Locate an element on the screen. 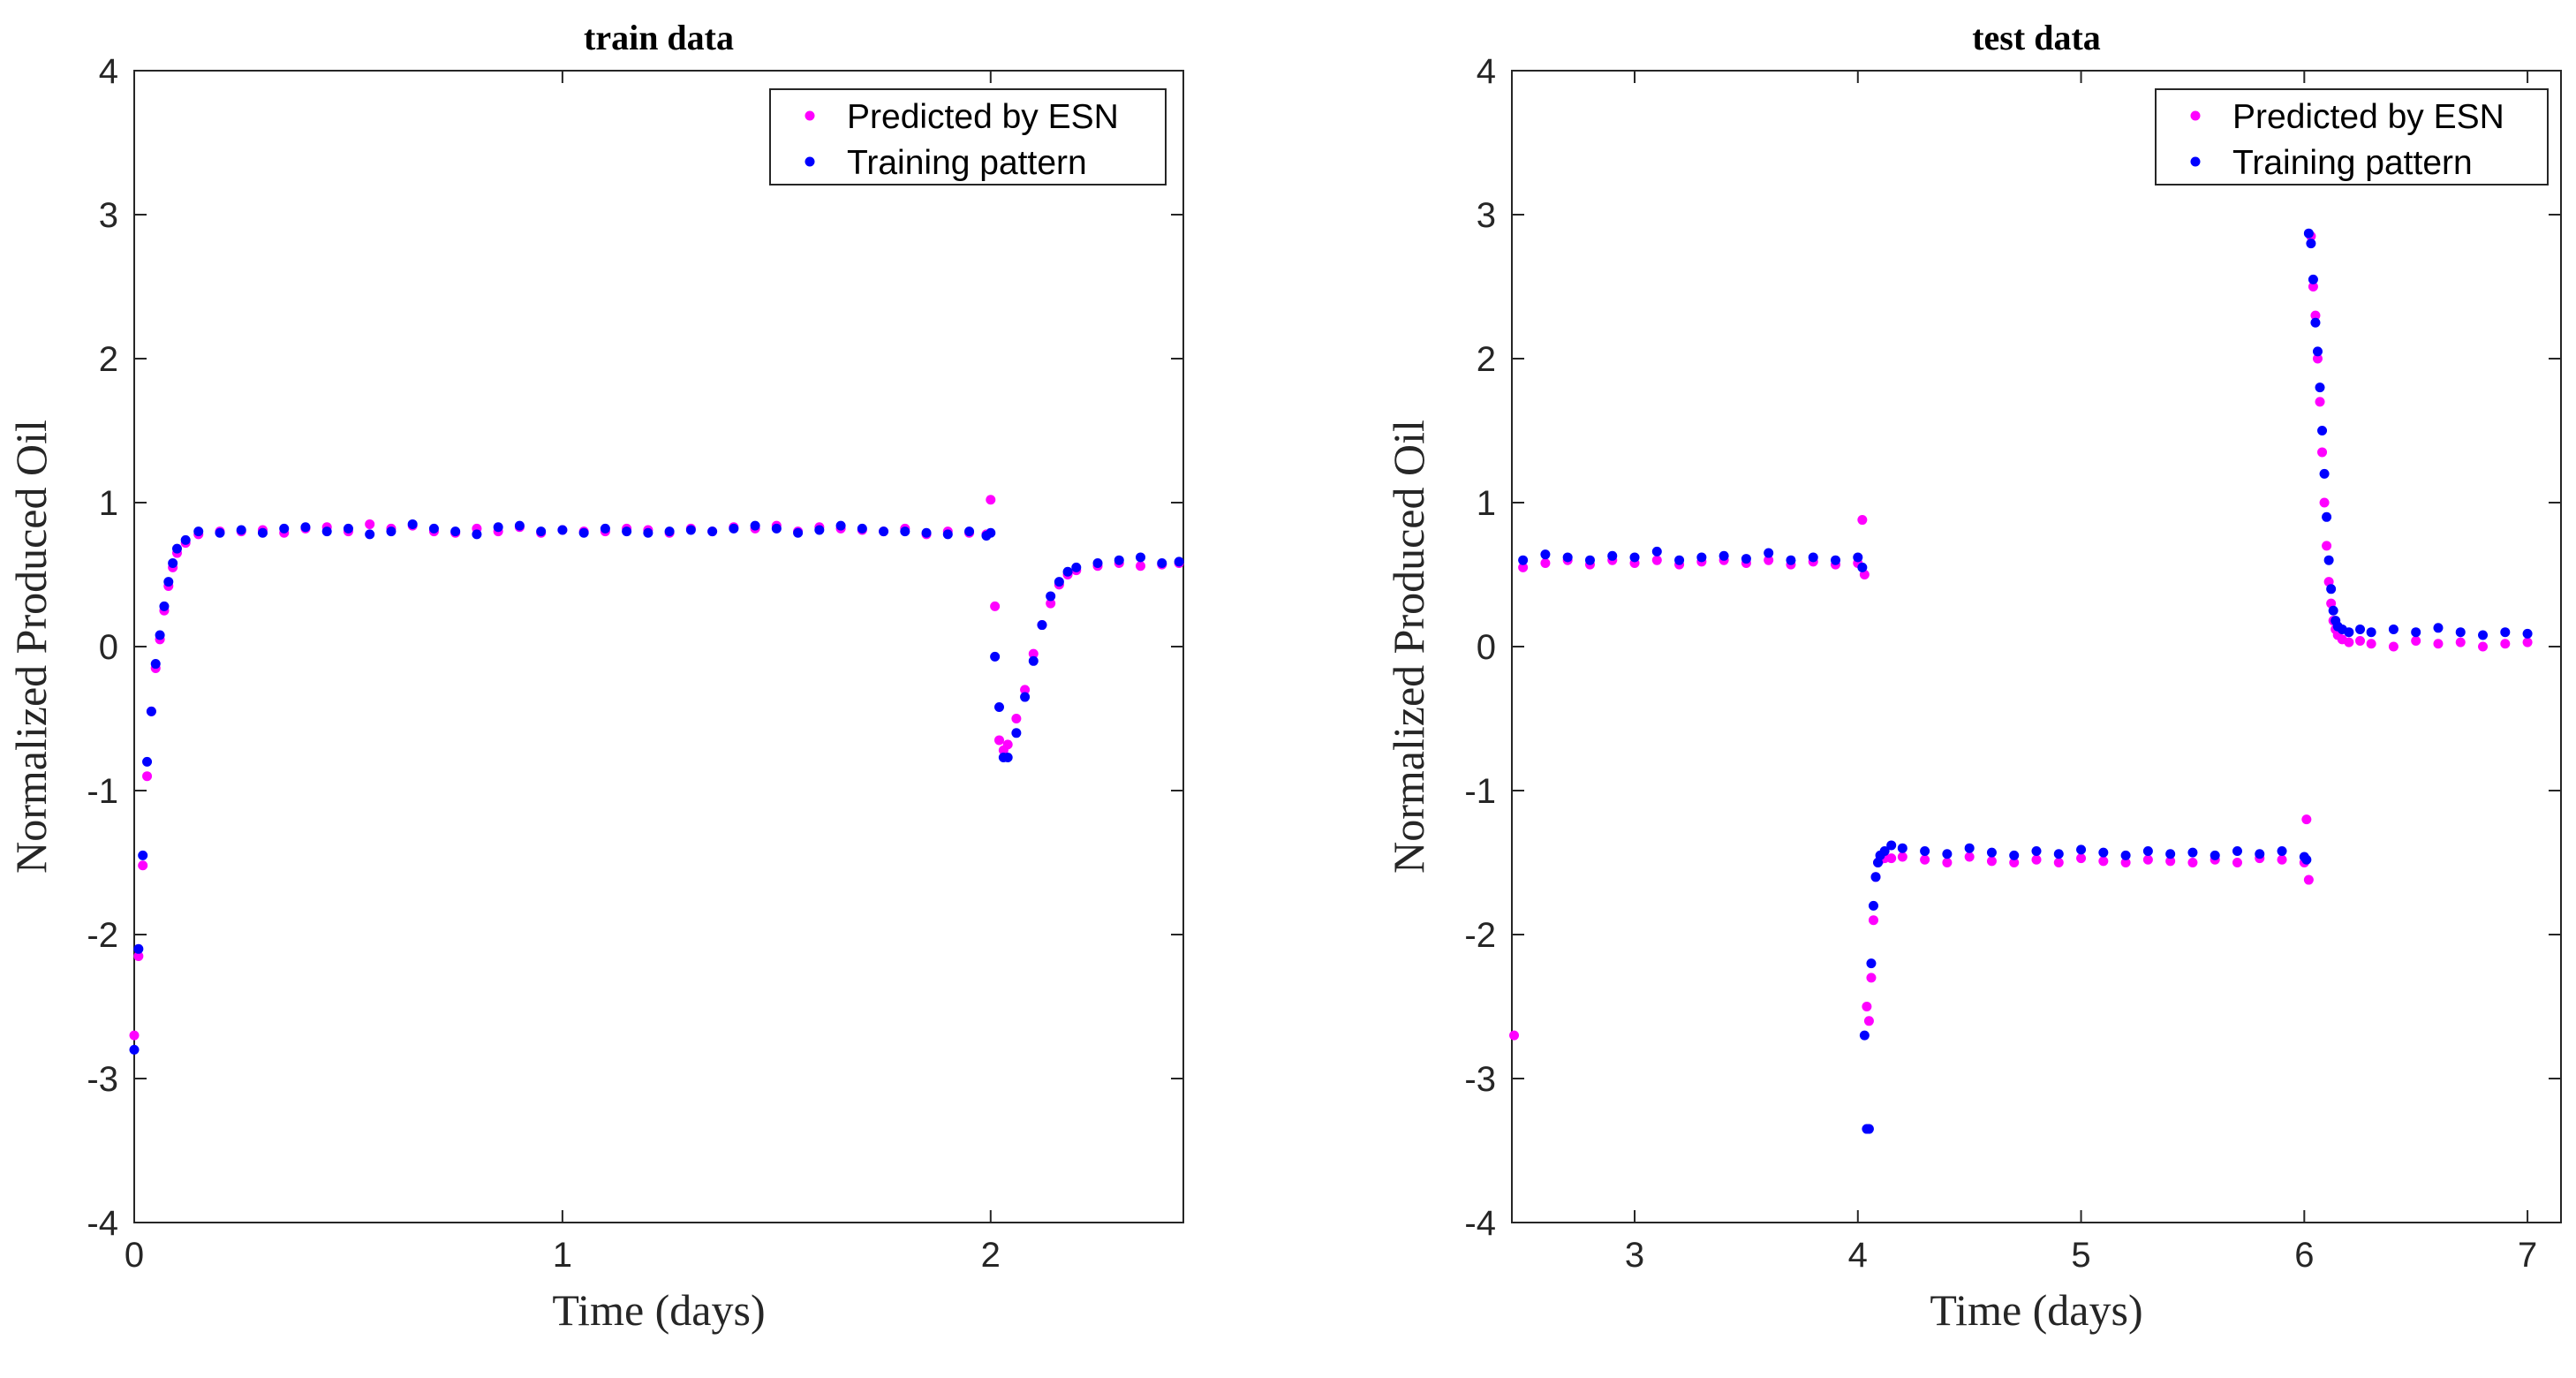 This screenshot has width=2576, height=1378. chart-title: train data is located at coordinates (659, 37).